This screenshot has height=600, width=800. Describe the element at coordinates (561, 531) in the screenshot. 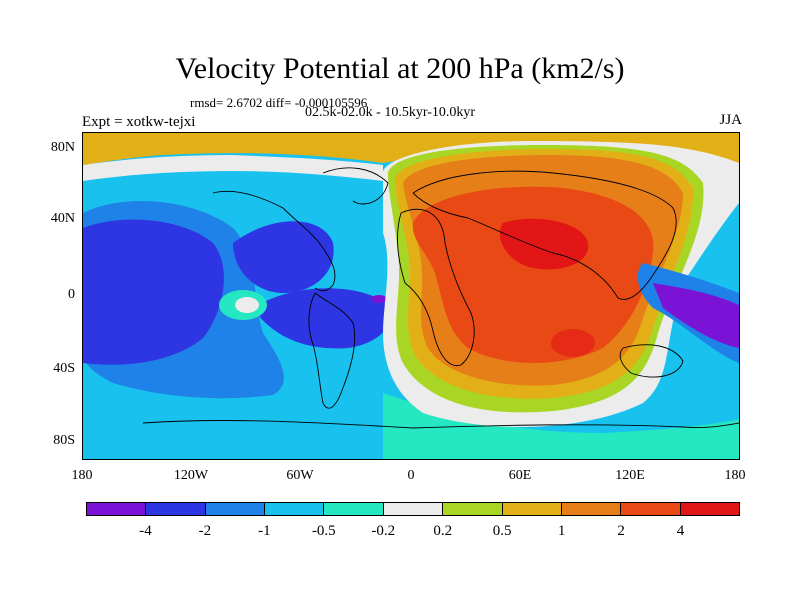

I see `colorbar-label: 1` at that location.